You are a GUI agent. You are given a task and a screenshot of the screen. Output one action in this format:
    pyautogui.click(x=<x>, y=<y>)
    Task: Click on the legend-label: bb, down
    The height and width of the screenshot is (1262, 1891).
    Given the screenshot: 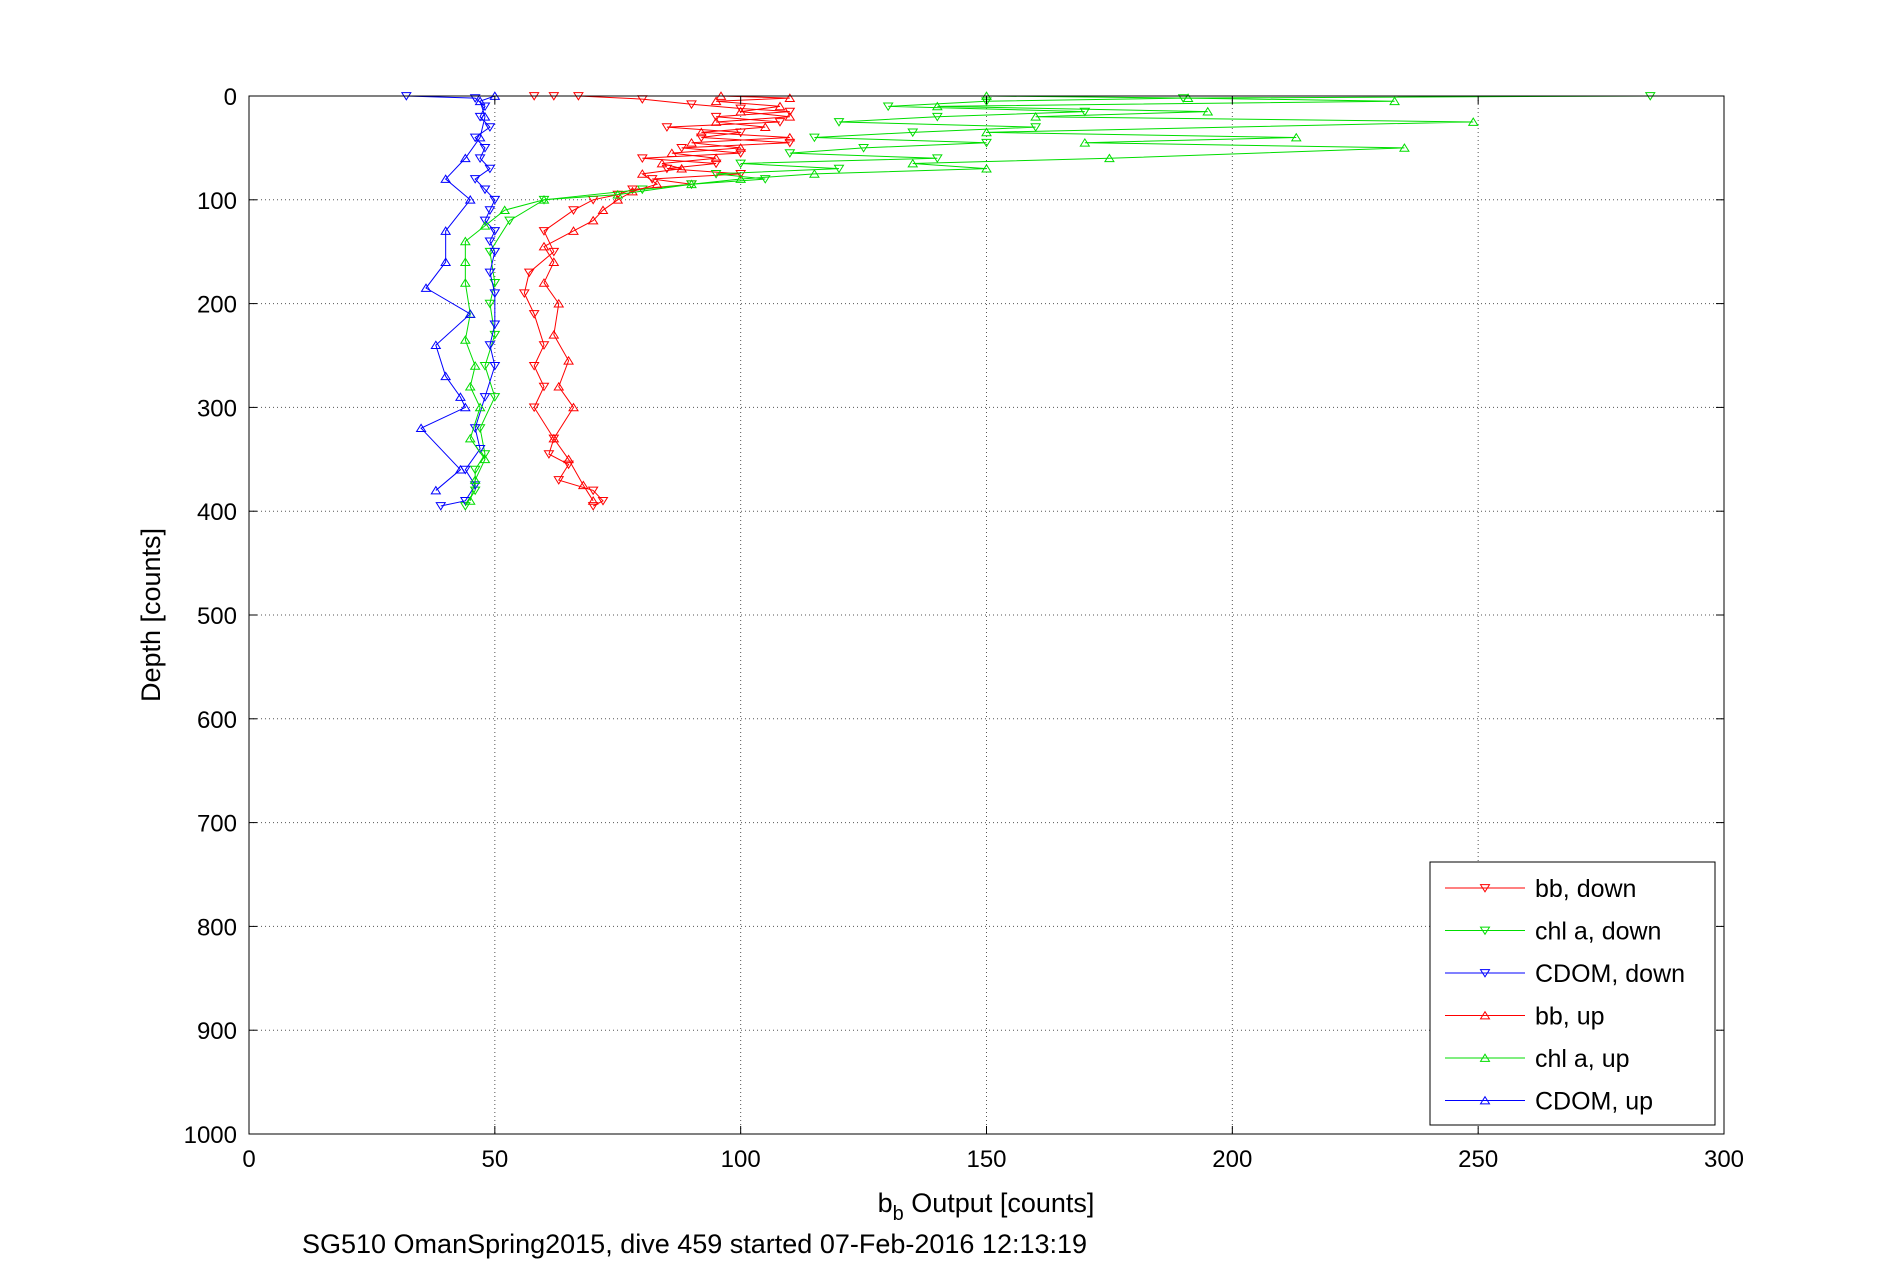 What is the action you would take?
    pyautogui.click(x=1585, y=889)
    